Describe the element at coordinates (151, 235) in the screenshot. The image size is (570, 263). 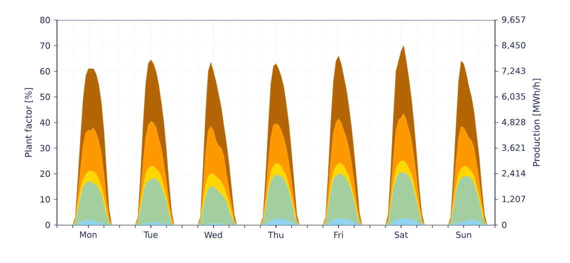
I see `x-tick-label: Tue` at that location.